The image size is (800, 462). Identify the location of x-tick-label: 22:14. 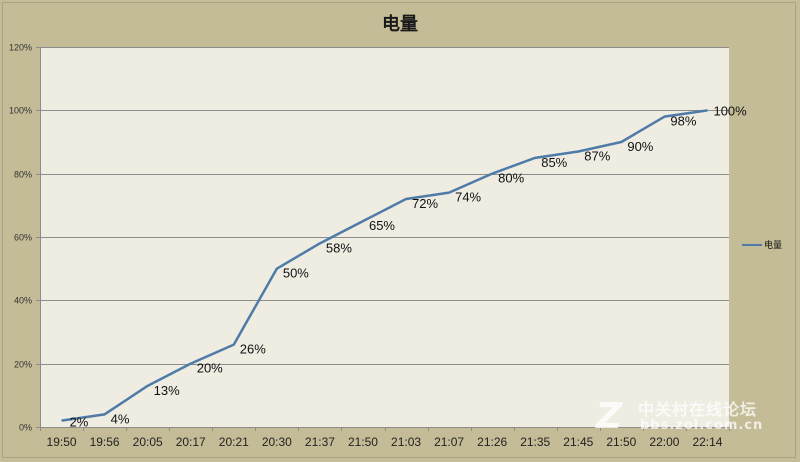
(707, 442).